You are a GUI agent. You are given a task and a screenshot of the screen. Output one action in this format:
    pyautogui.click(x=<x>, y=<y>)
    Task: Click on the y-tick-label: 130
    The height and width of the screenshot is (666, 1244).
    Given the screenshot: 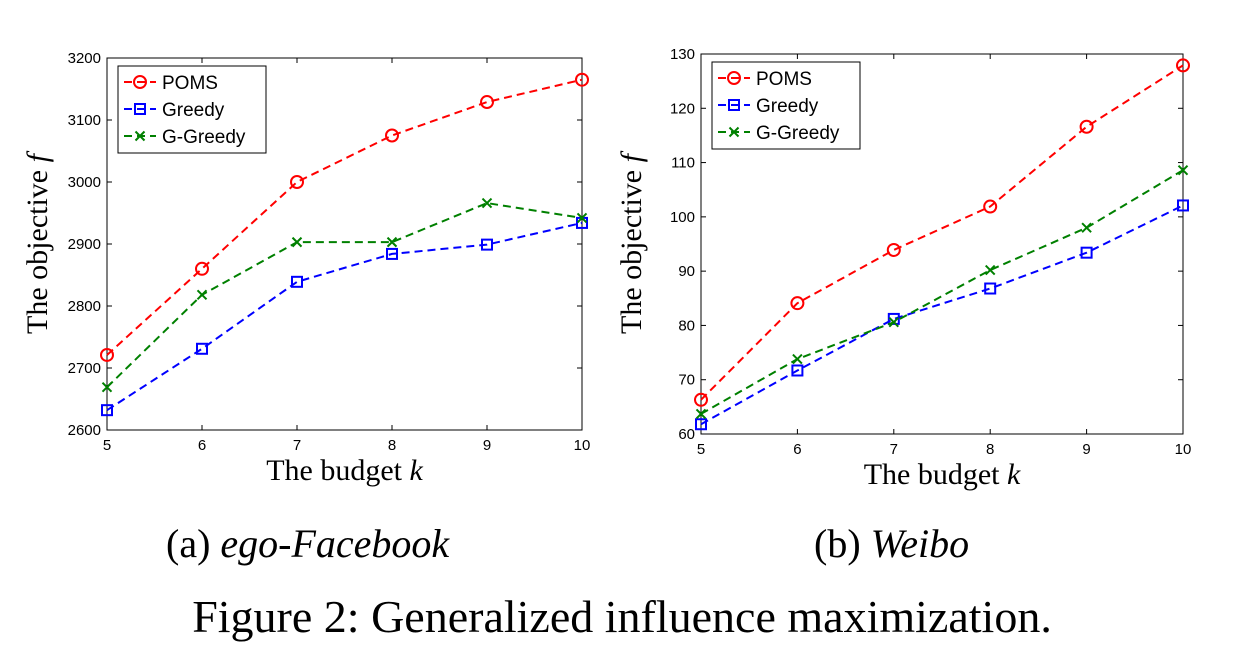 What is the action you would take?
    pyautogui.click(x=682, y=54)
    